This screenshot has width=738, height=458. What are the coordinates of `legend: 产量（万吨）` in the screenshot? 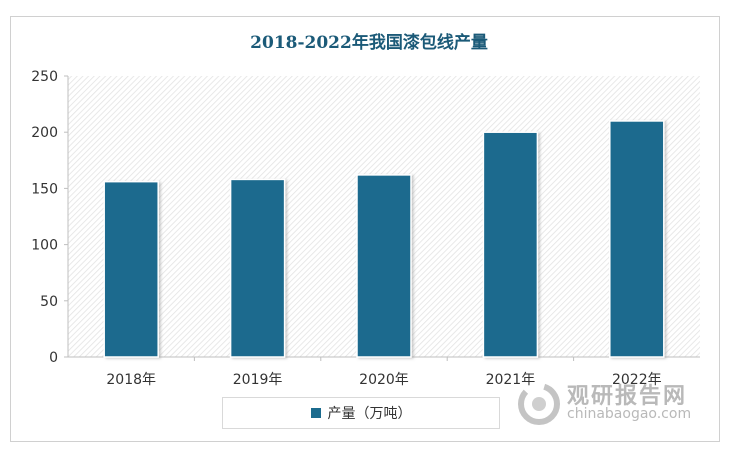 It's located at (361, 413).